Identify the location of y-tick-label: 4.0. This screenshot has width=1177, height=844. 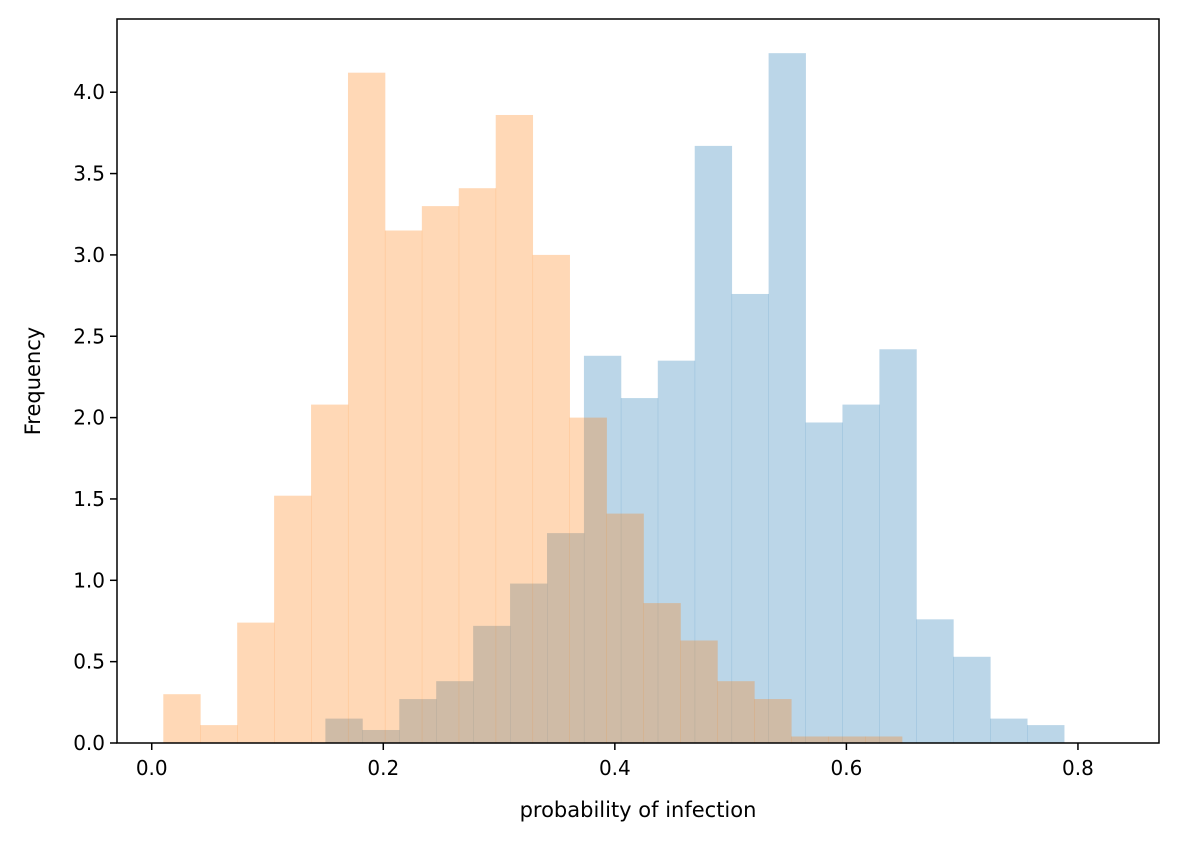
(89, 92).